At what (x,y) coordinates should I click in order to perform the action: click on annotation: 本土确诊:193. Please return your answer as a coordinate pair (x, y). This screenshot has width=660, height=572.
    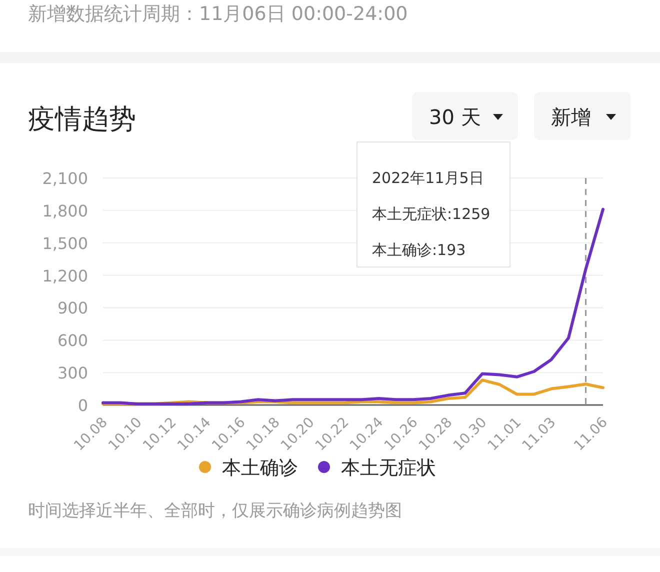
    Looking at the image, I should click on (419, 250).